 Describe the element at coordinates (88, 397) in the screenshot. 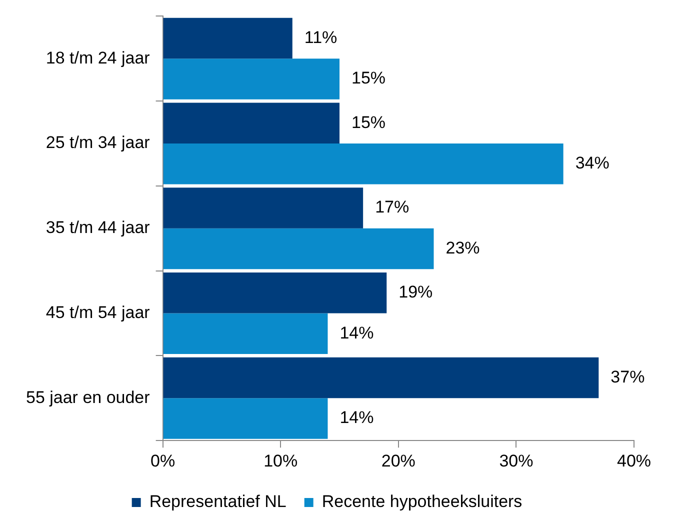

I see `y-tick-label: 55 jaar en ouder` at that location.